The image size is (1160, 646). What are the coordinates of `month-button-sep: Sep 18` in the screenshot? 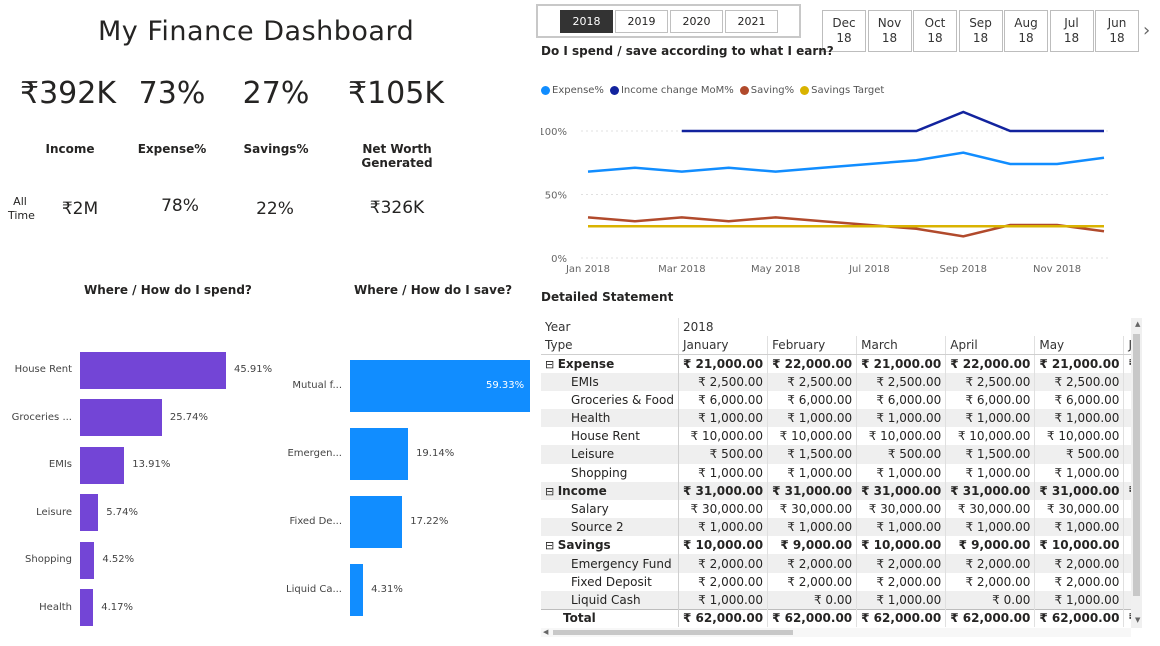 It's located at (980, 31).